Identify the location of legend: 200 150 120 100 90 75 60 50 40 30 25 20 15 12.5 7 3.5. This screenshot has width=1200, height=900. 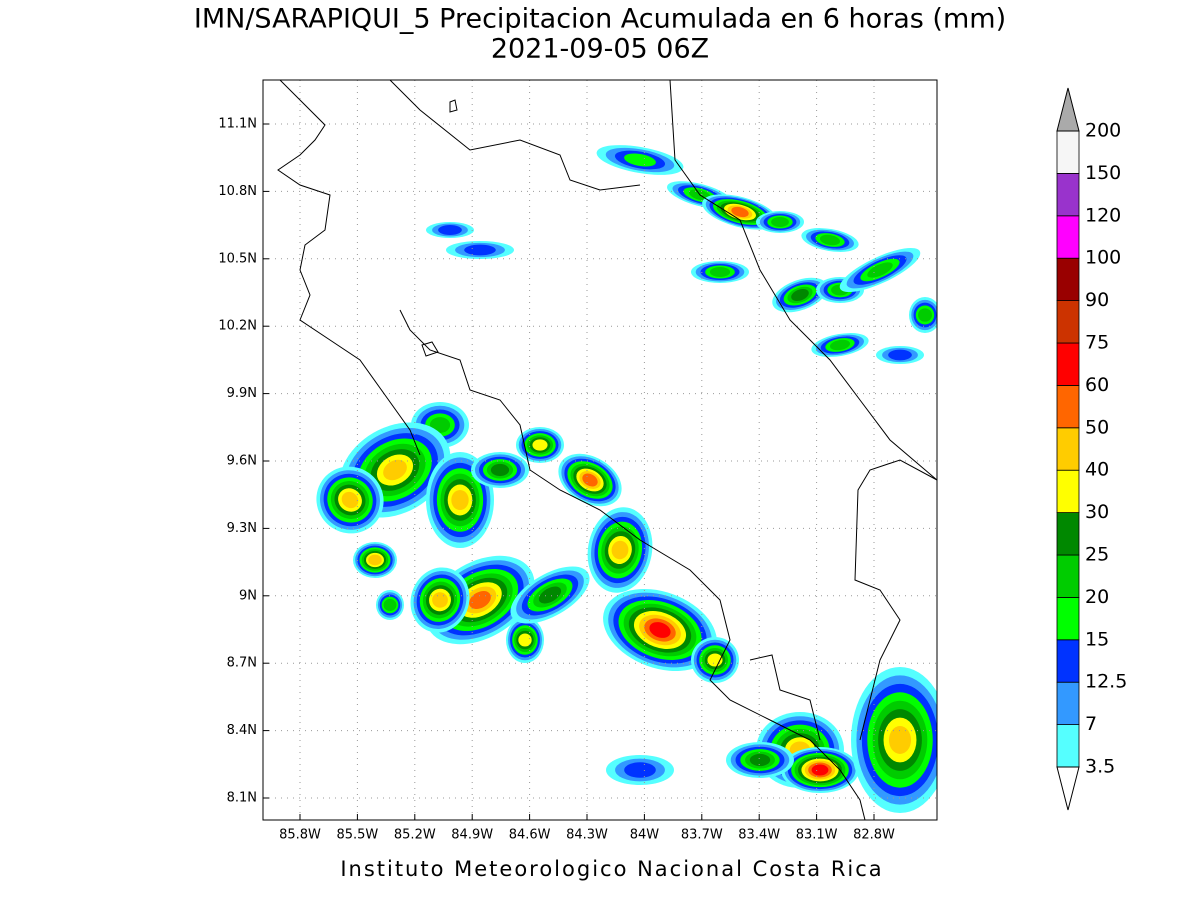
(1091, 449).